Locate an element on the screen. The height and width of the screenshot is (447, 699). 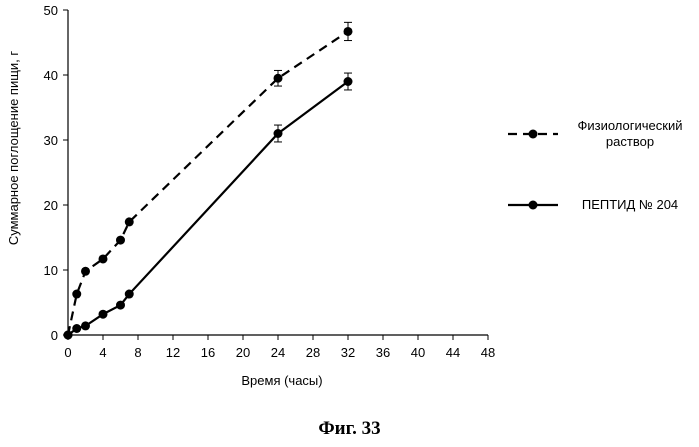
x-tick-label: 24 is located at coordinates (278, 352).